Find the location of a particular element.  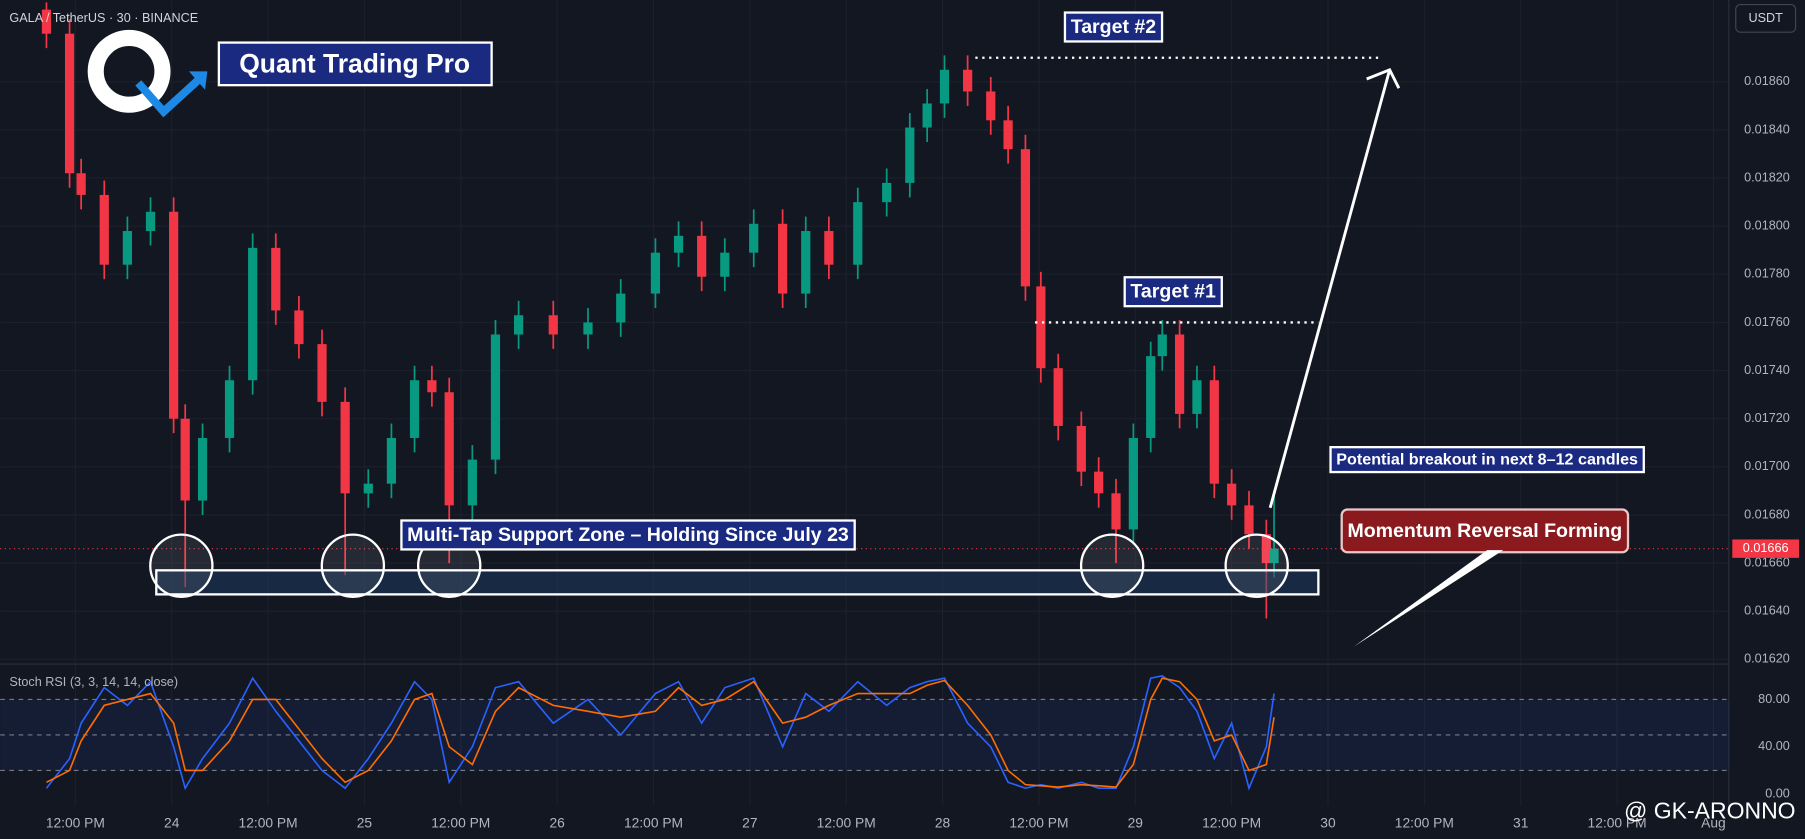

y-tick-label: 0.01740 is located at coordinates (1767, 370).